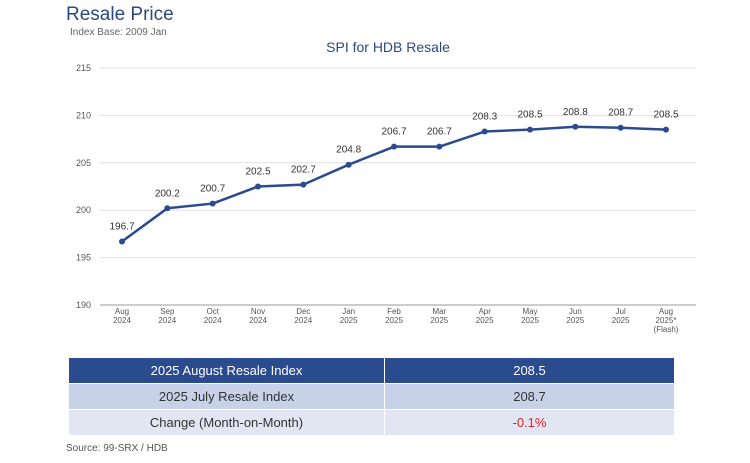 The height and width of the screenshot is (463, 750). What do you see at coordinates (620, 113) in the screenshot?
I see `data-label: 208.7` at bounding box center [620, 113].